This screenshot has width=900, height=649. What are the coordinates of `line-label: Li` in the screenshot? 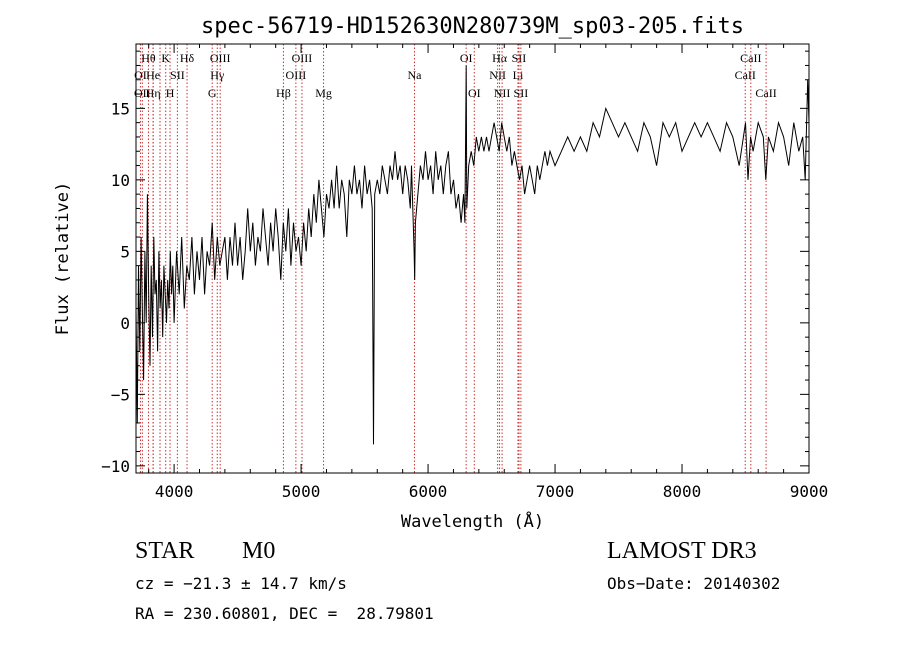 It's located at (518, 75).